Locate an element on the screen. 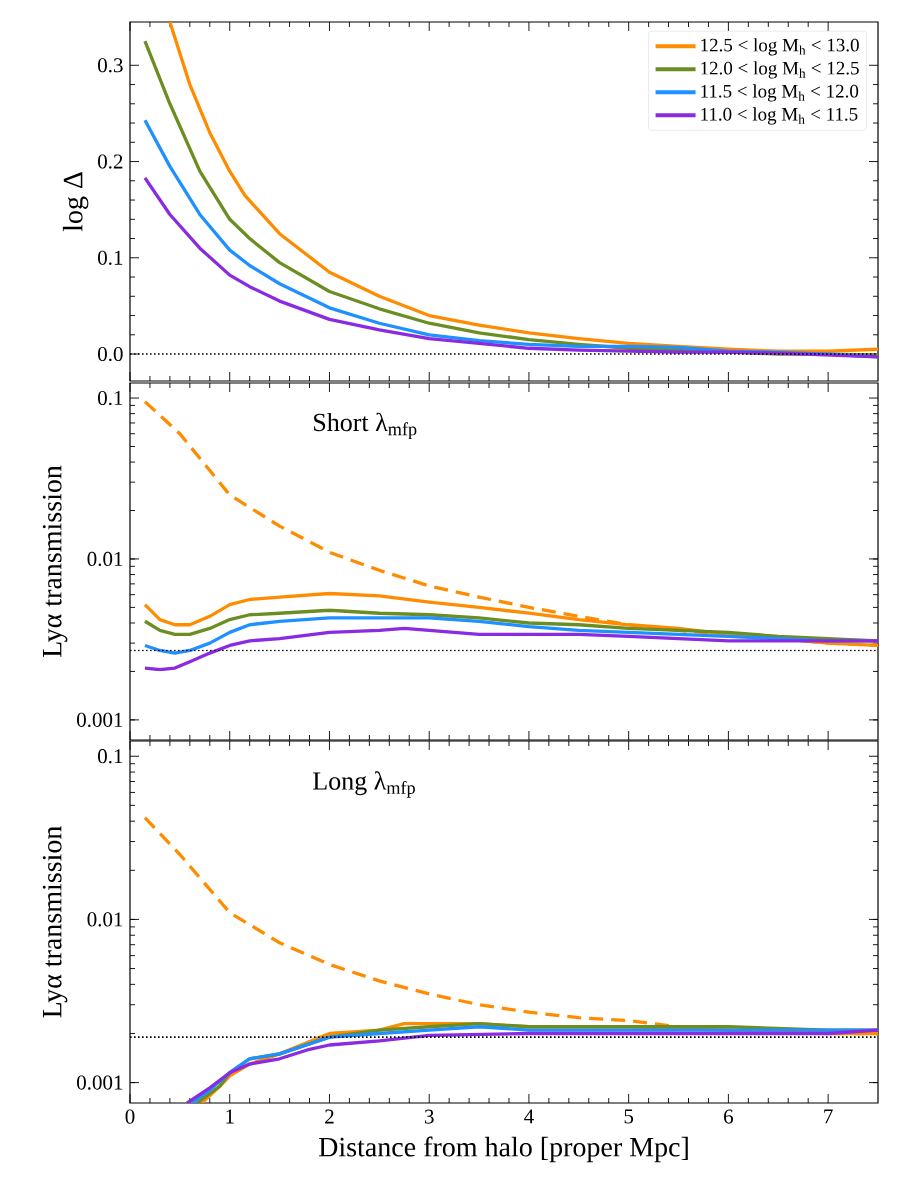  x-tick-label: 3 is located at coordinates (429, 1116).